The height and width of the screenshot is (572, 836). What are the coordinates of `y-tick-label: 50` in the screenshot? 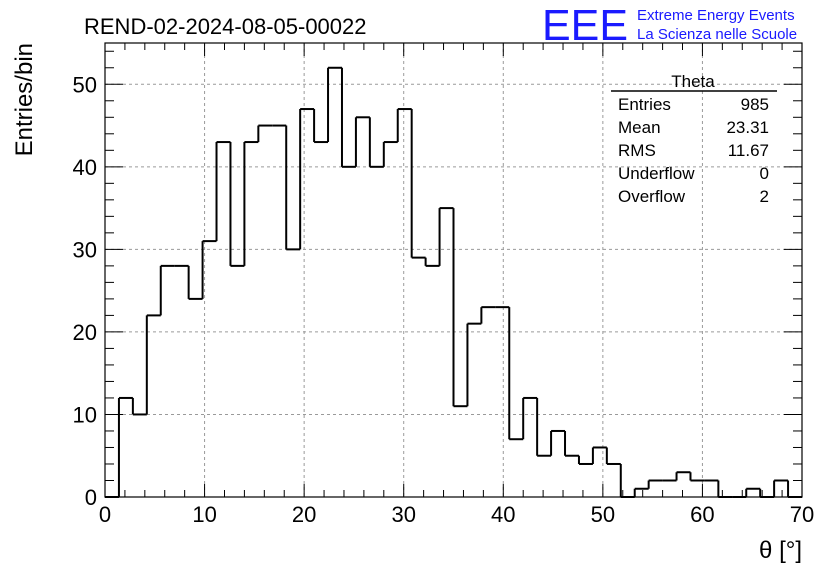 It's located at (85, 84).